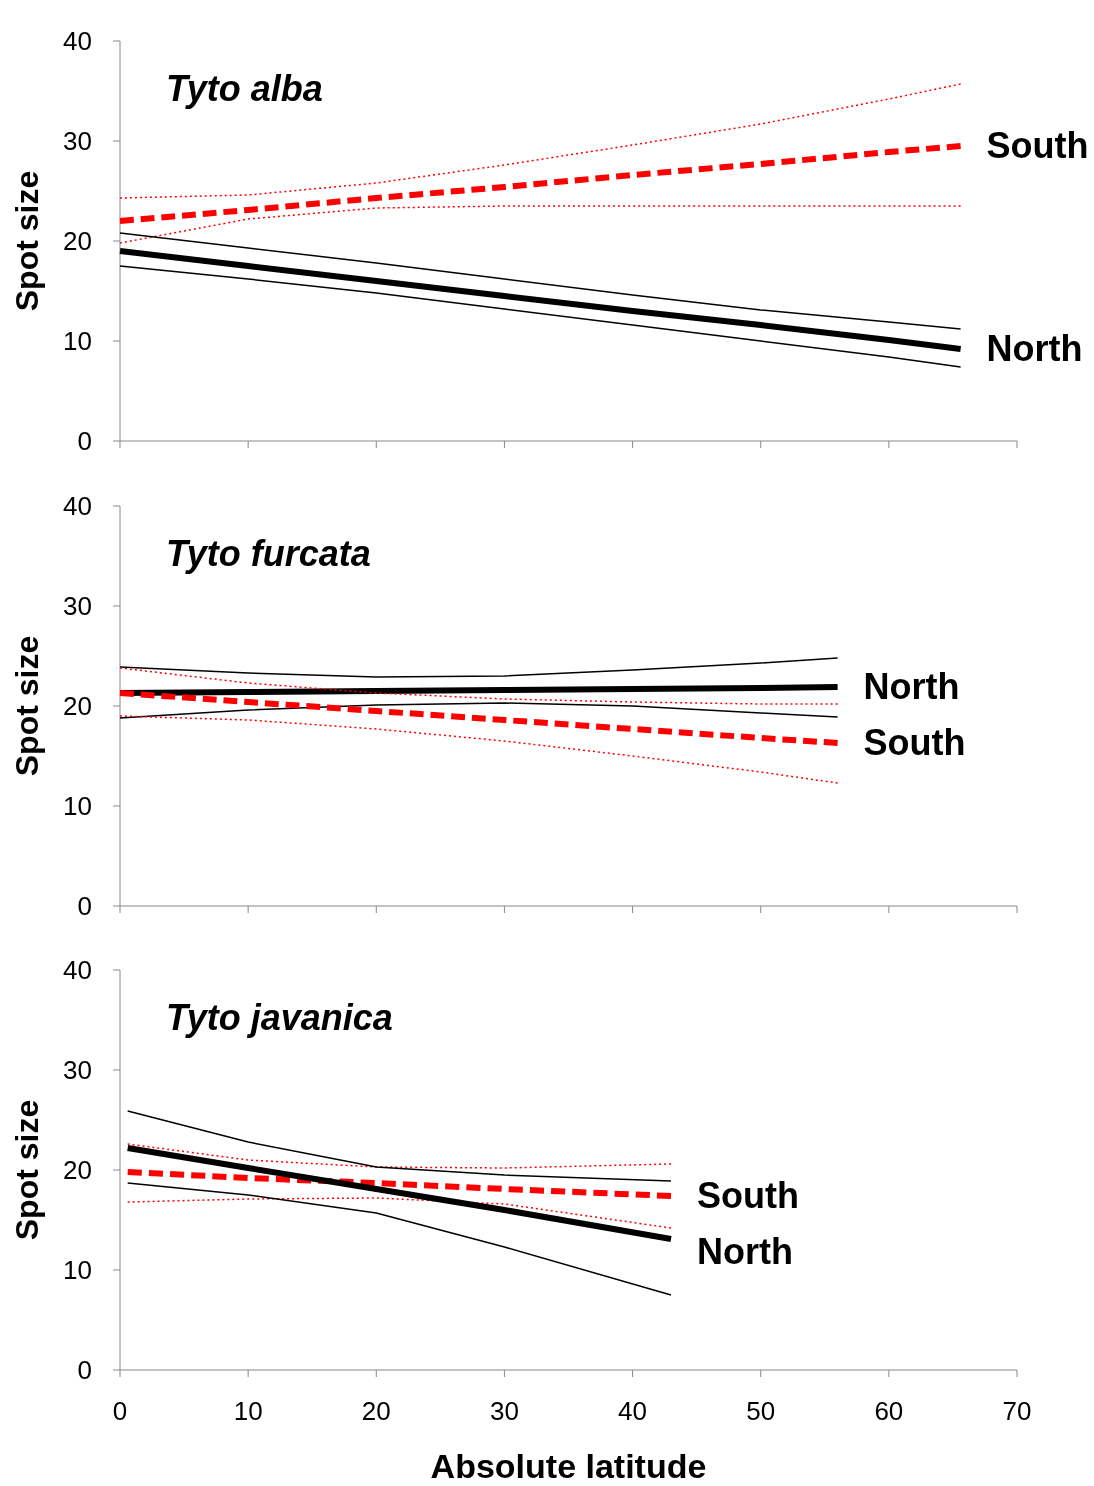 This screenshot has height=1486, width=1094. What do you see at coordinates (889, 1411) in the screenshot?
I see `x-tick-label: 60` at bounding box center [889, 1411].